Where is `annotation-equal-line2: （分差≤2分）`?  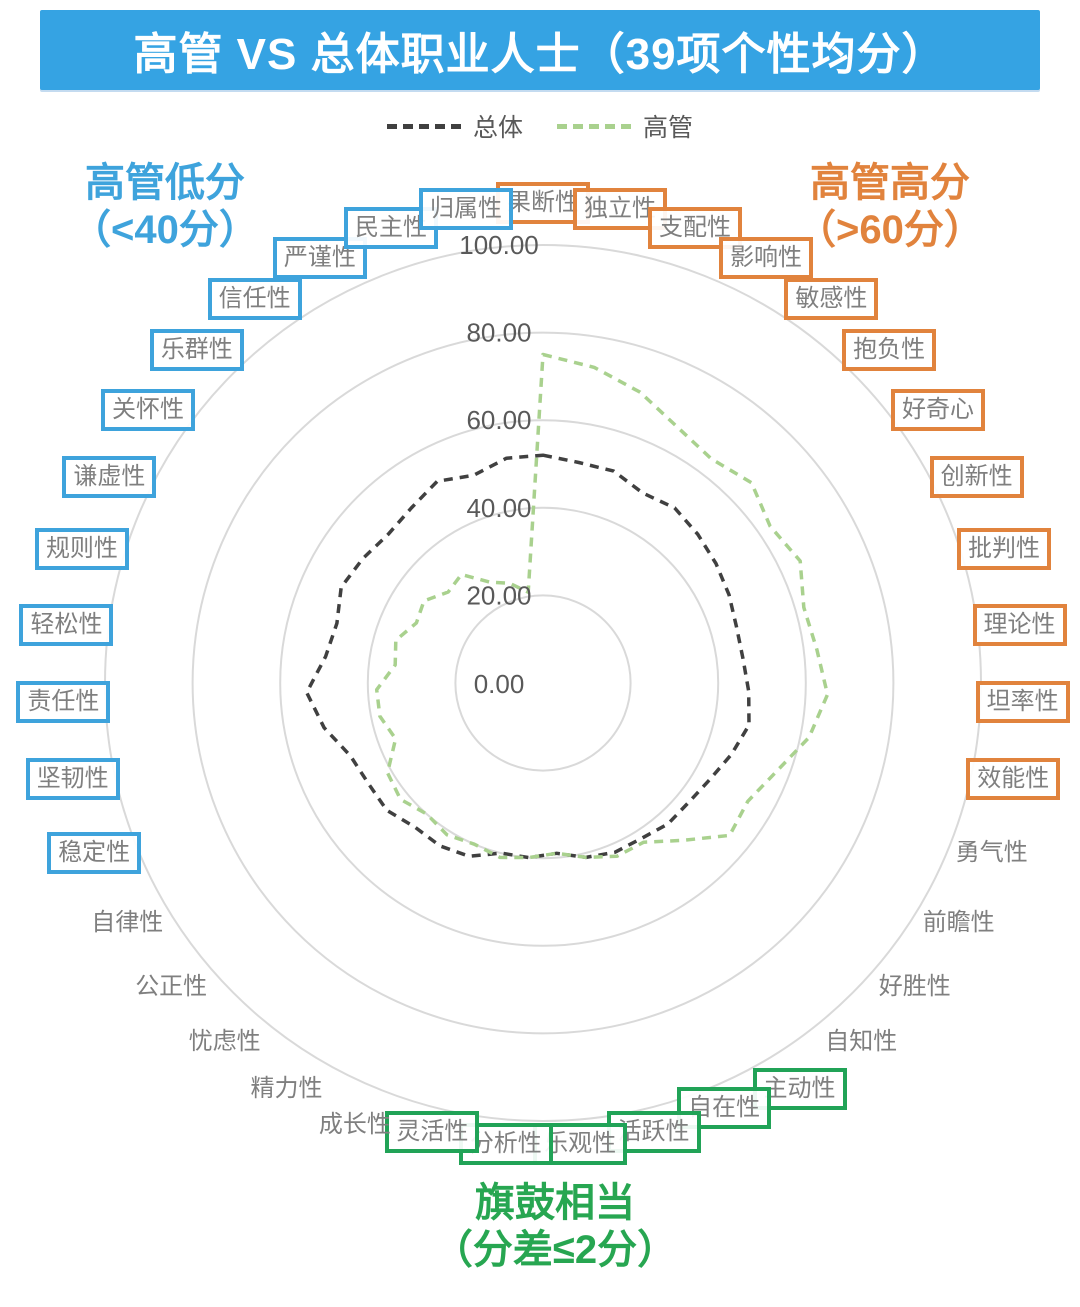
annotation-equal-line2: （分差≤2分） is located at coordinates (555, 1250).